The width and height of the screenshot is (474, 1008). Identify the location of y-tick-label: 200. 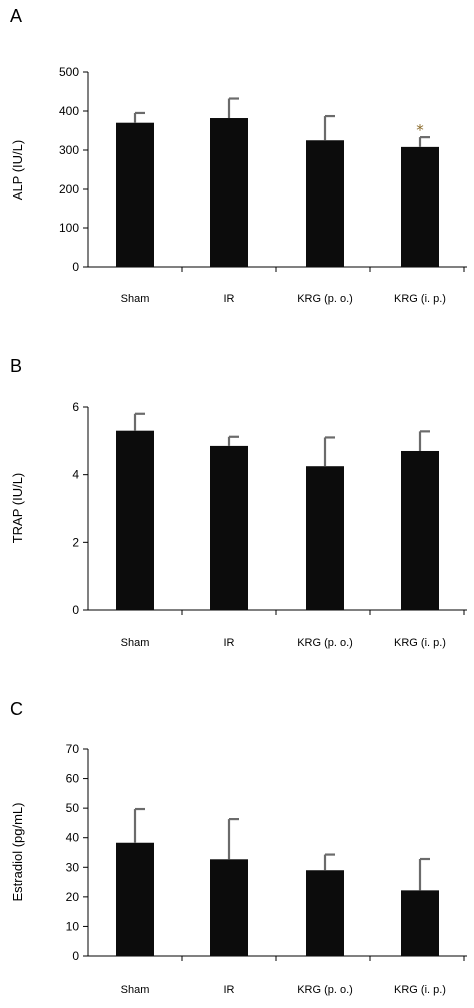
(69, 189).